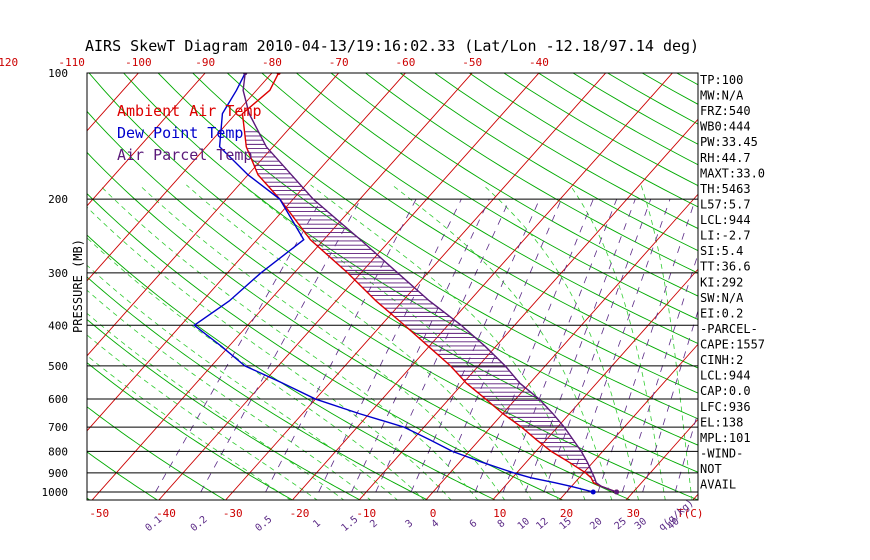  What do you see at coordinates (184, 155) in the screenshot?
I see `legend-entry: Air Parcel Temp` at bounding box center [184, 155].